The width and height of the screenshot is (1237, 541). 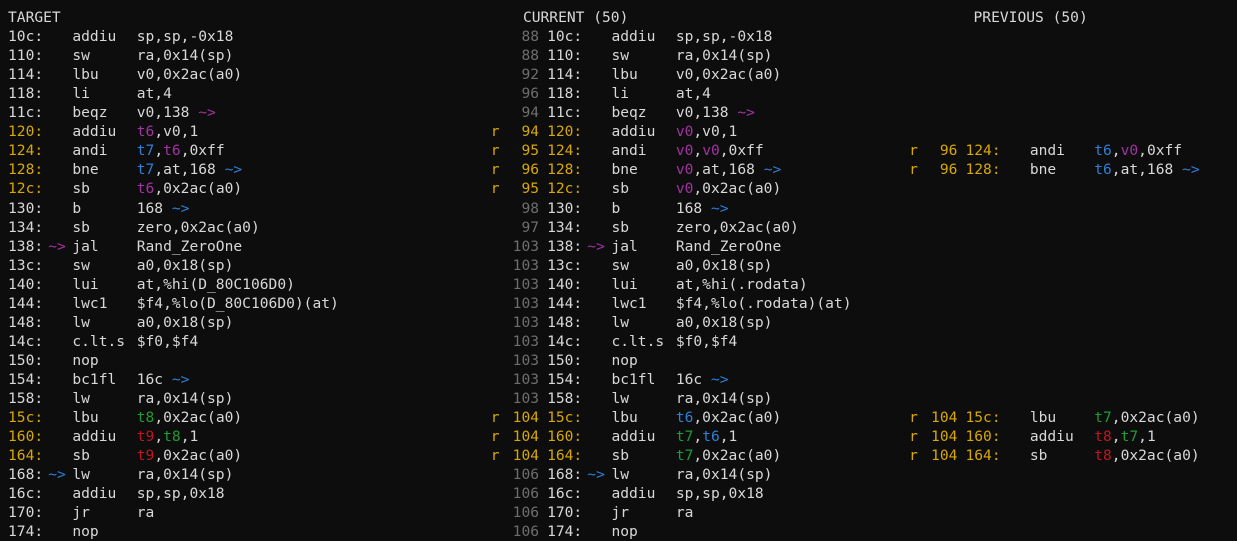 I want to click on target-mnemonic: bne, so click(x=85, y=170).